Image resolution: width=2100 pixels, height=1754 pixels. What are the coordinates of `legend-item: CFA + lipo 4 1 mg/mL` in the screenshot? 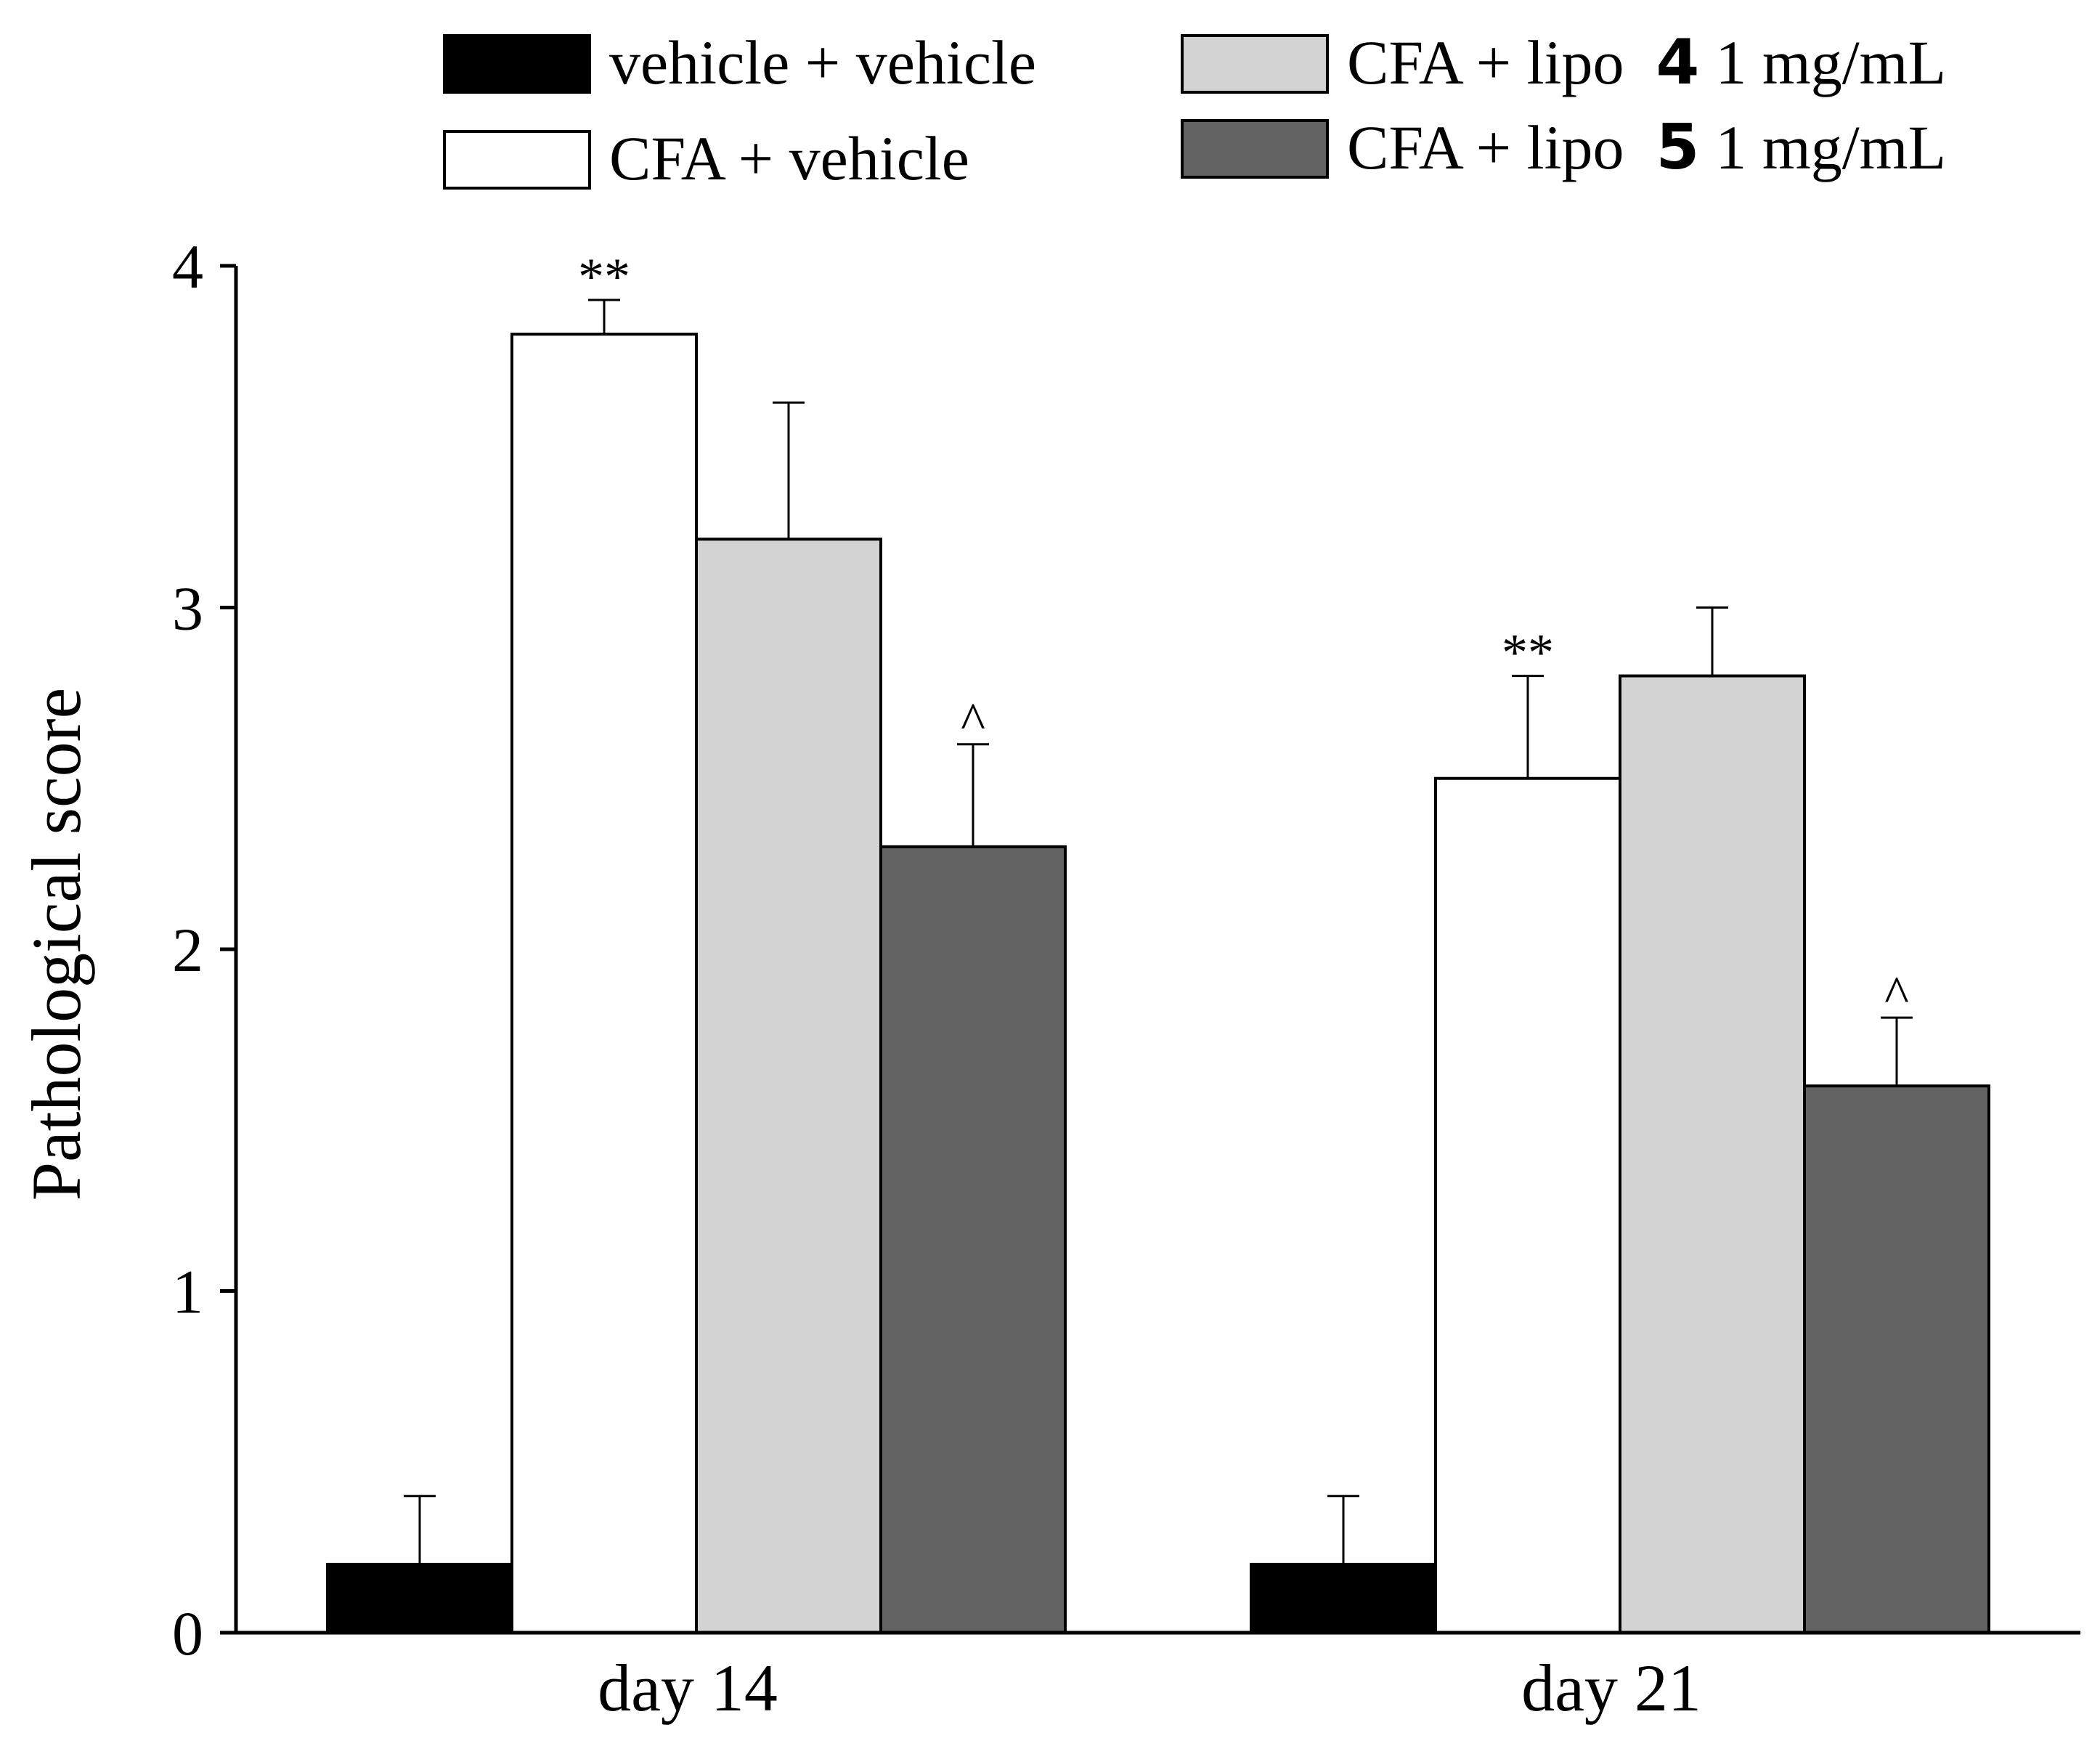 It's located at (1563, 63).